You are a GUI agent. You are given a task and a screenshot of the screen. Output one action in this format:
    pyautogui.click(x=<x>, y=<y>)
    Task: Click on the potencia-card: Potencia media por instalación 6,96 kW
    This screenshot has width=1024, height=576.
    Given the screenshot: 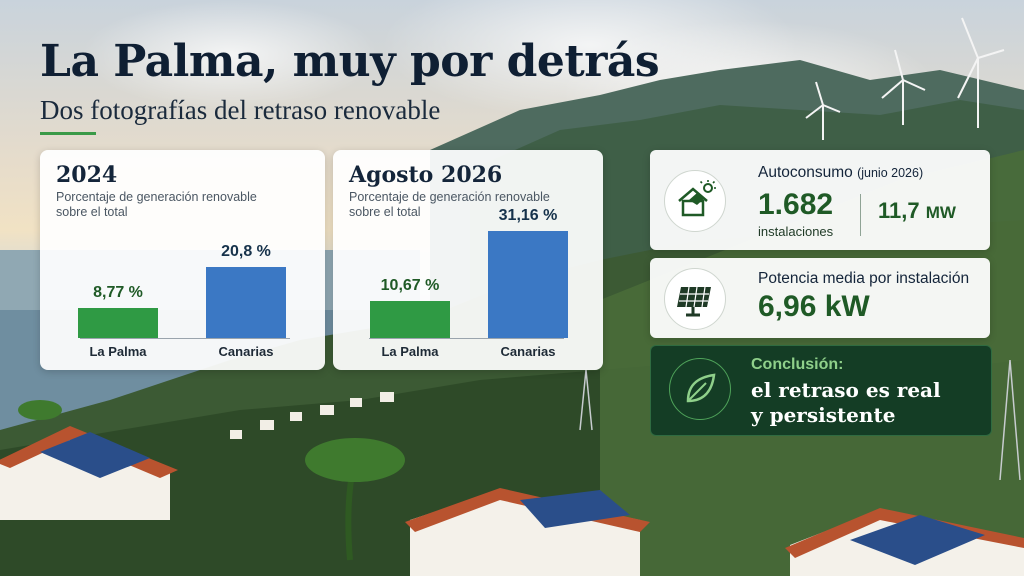 What is the action you would take?
    pyautogui.click(x=820, y=298)
    